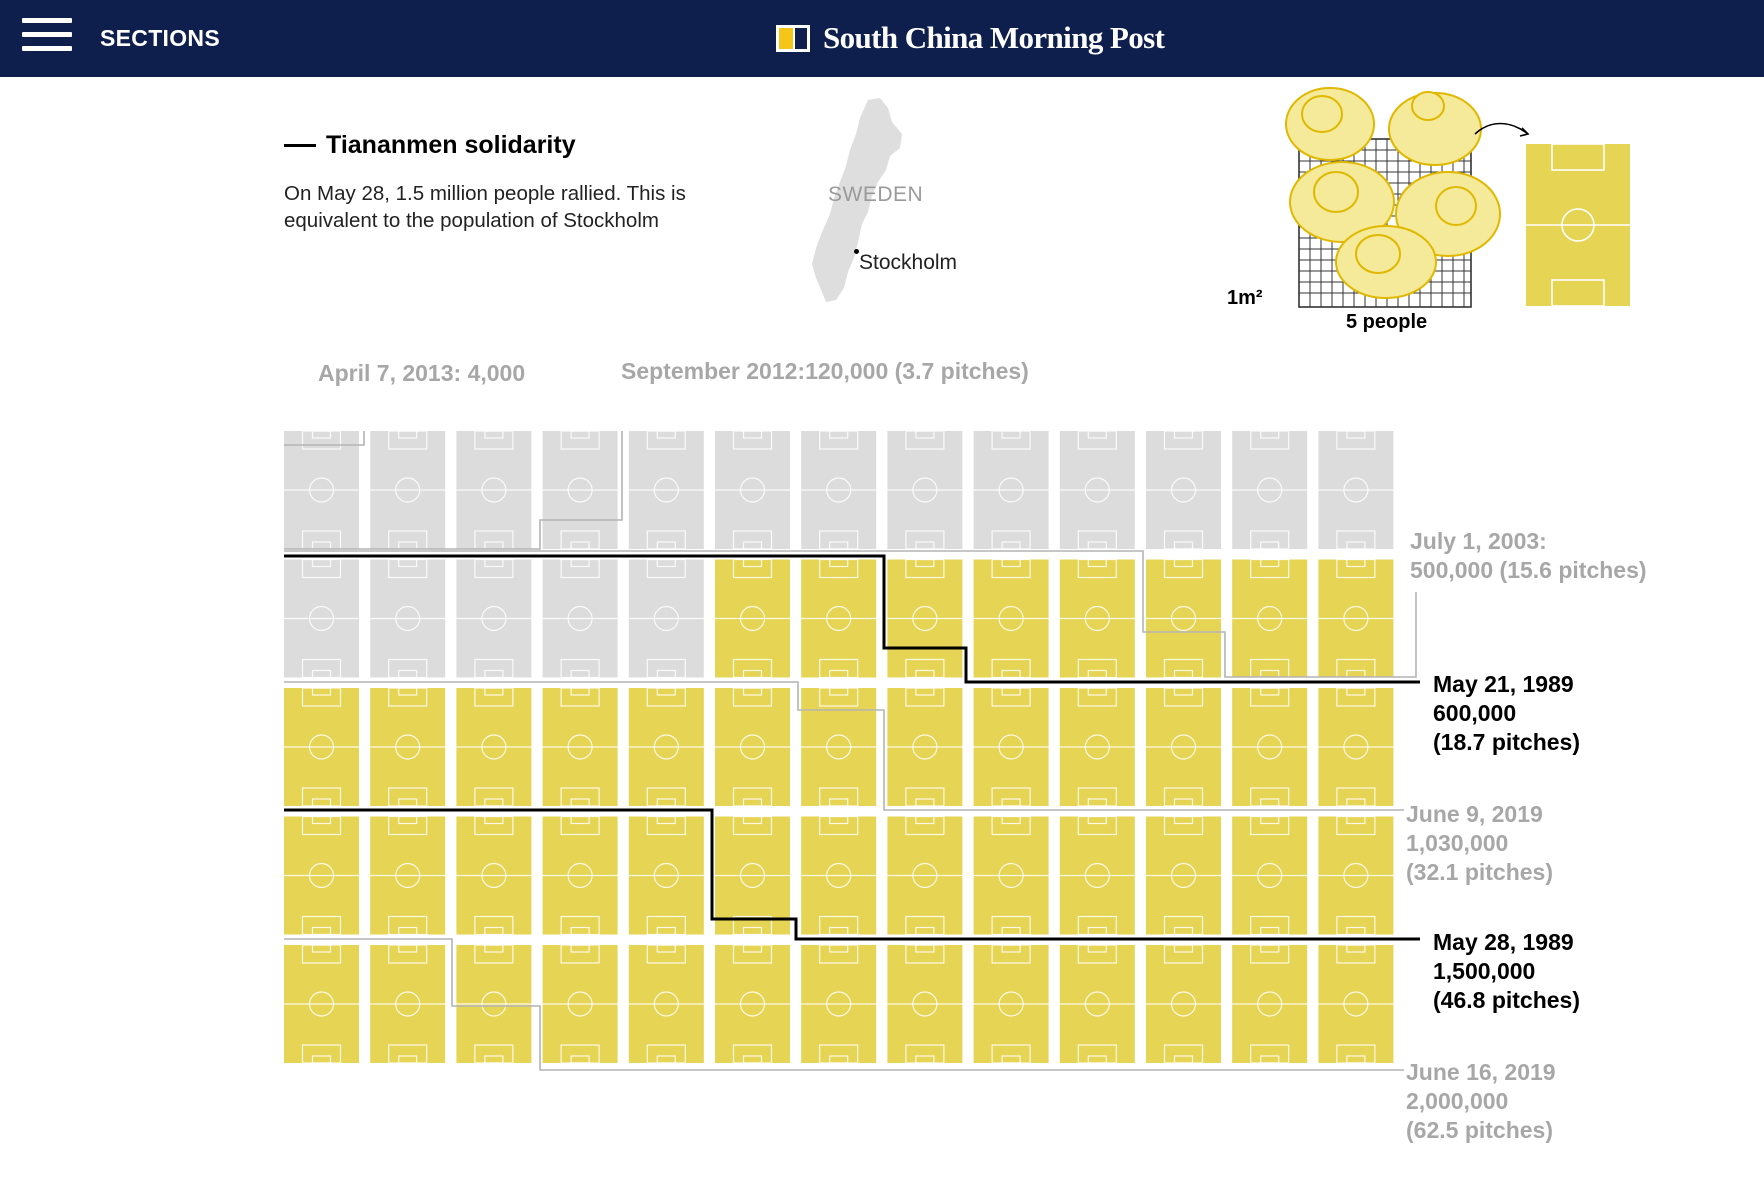 Image resolution: width=1764 pixels, height=1184 pixels. I want to click on boundary-may-28-1989, so click(852, 874).